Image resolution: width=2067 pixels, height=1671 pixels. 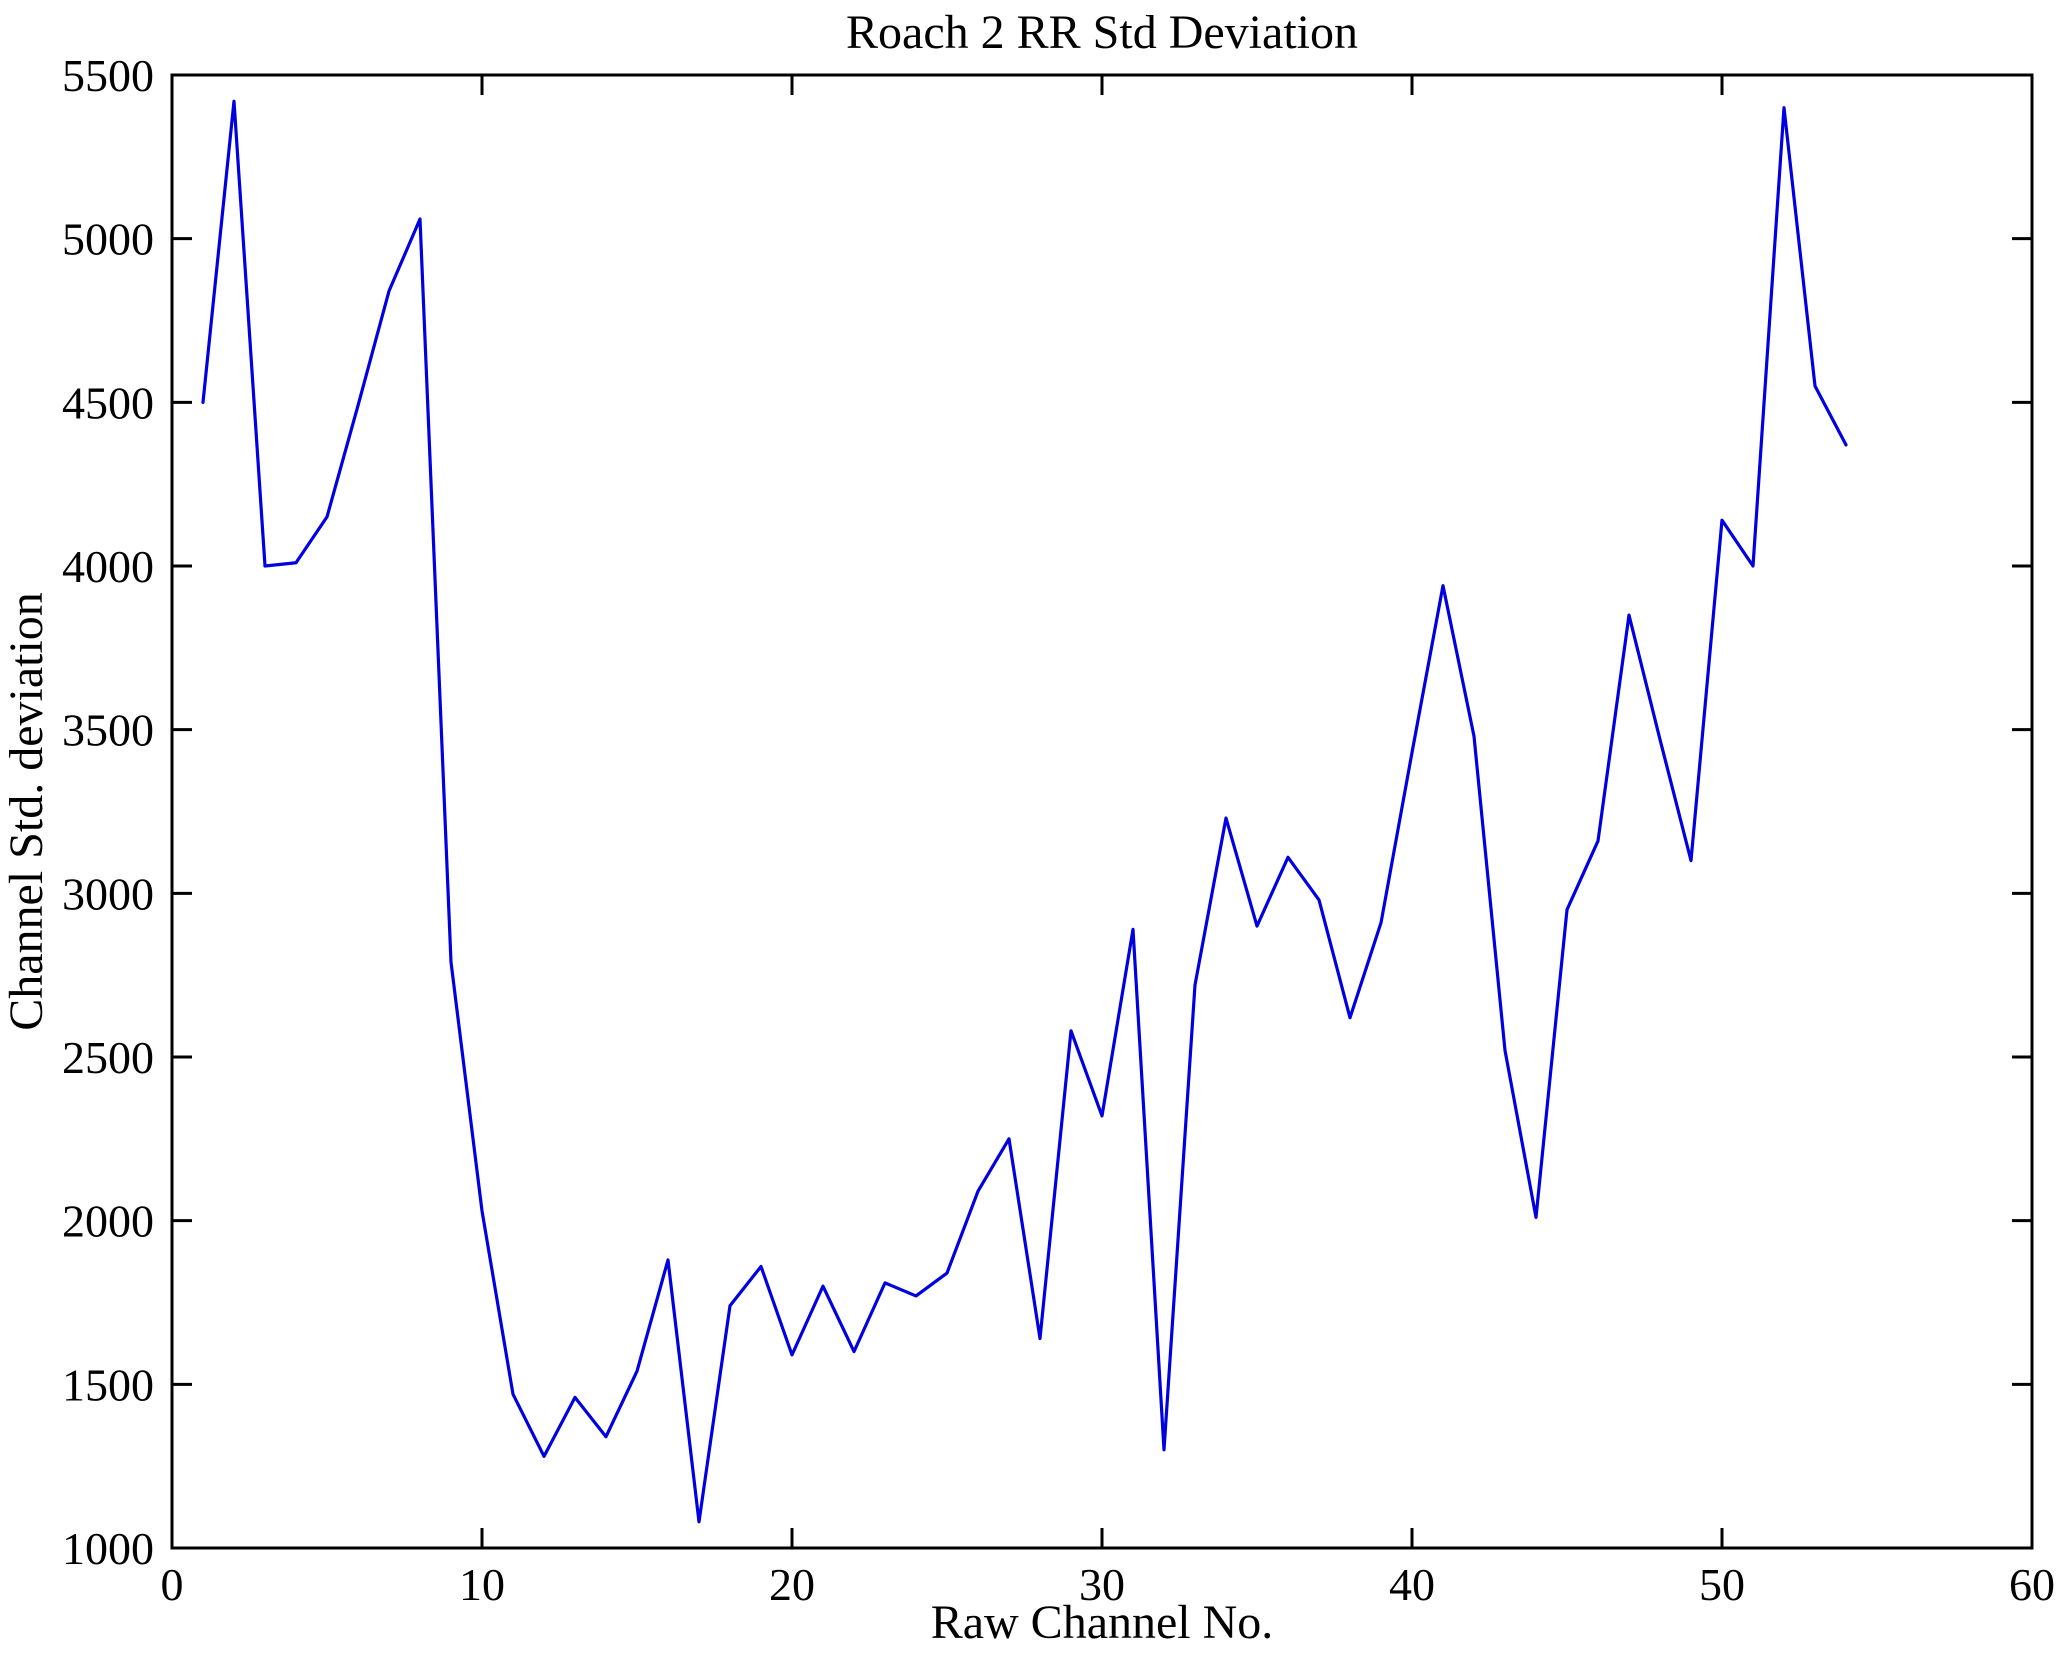 I want to click on x-axis-label: Raw Channel No., so click(x=1102, y=1622).